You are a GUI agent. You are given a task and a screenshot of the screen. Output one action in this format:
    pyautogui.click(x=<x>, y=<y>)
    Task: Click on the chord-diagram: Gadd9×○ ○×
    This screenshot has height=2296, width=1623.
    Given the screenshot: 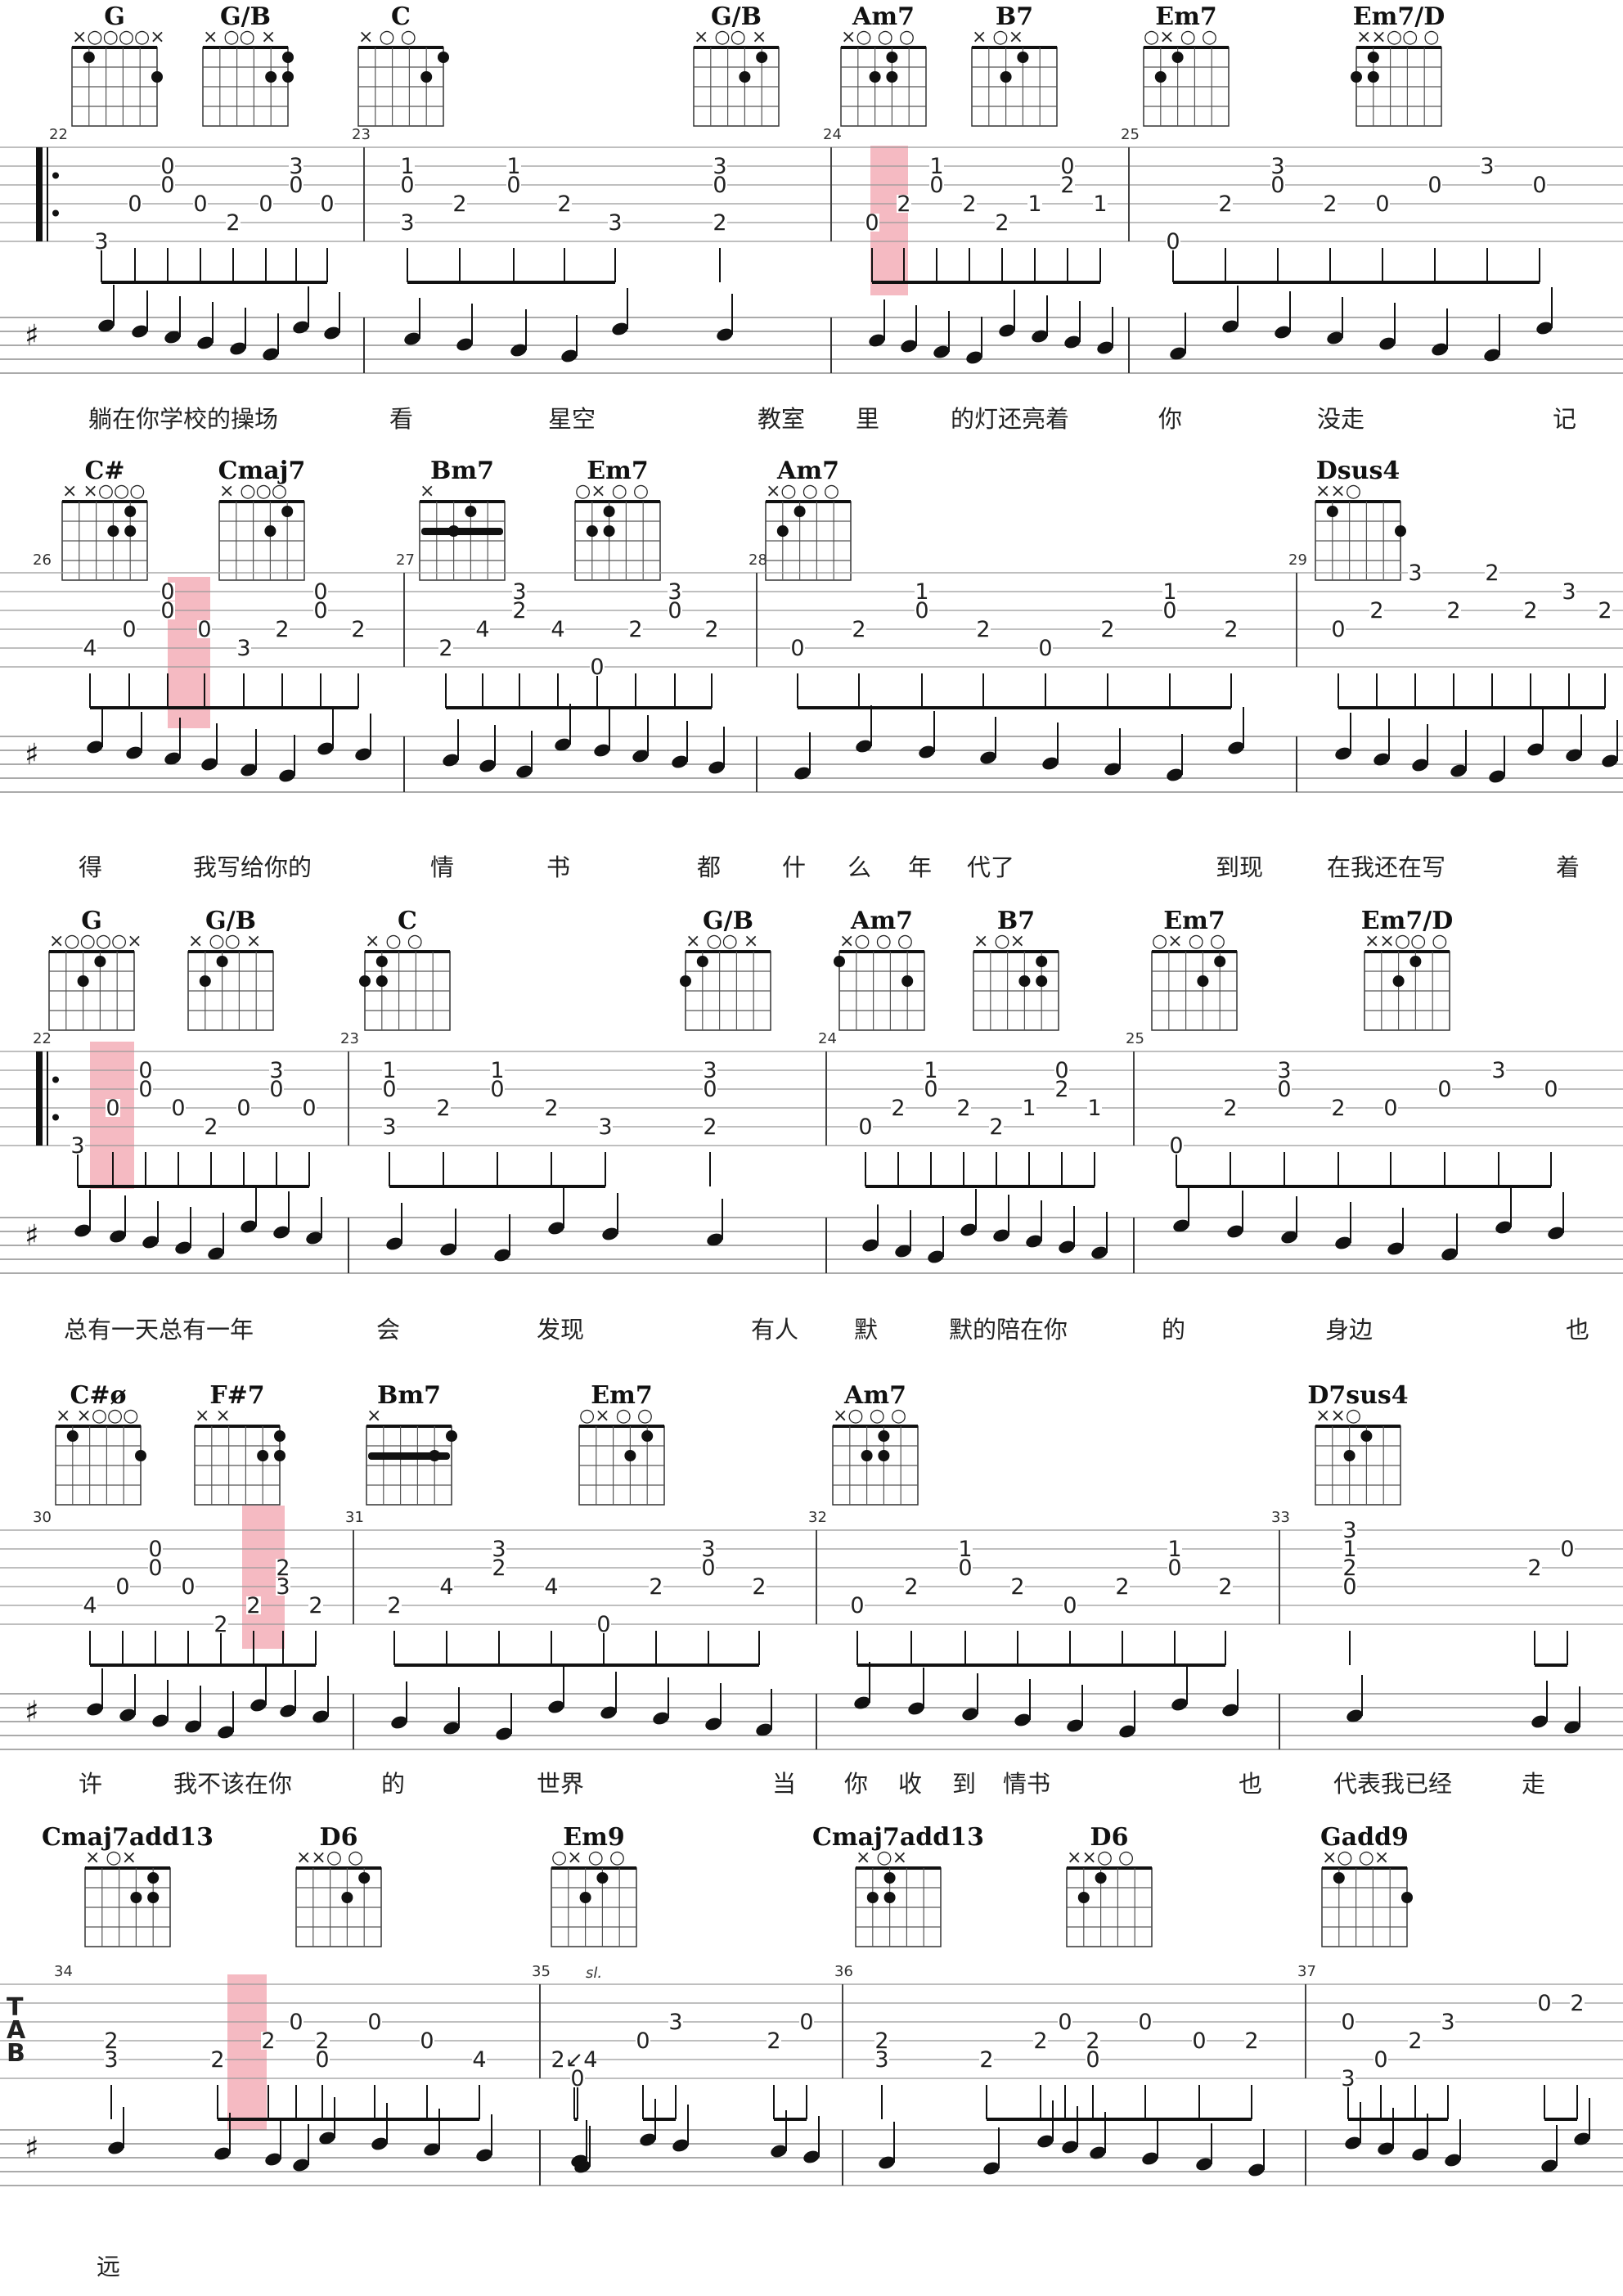 What is the action you would take?
    pyautogui.click(x=1366, y=1885)
    